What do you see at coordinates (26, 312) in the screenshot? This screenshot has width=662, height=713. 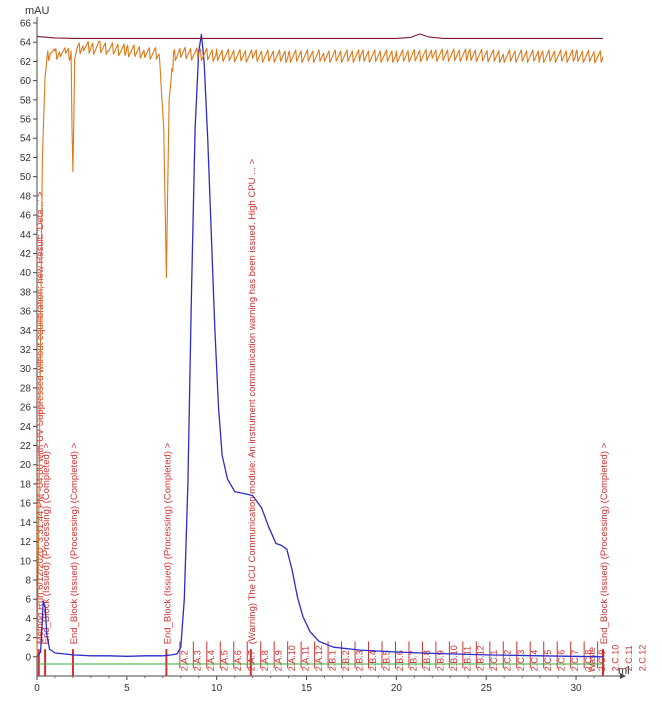 I see `y-tick-label: 36` at bounding box center [26, 312].